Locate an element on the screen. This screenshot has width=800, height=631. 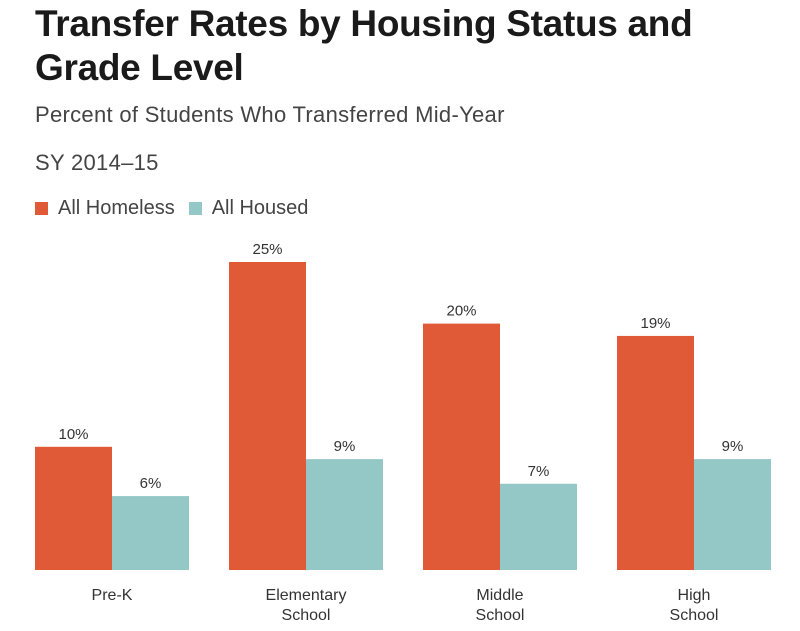
bar-housed-high is located at coordinates (732, 514).